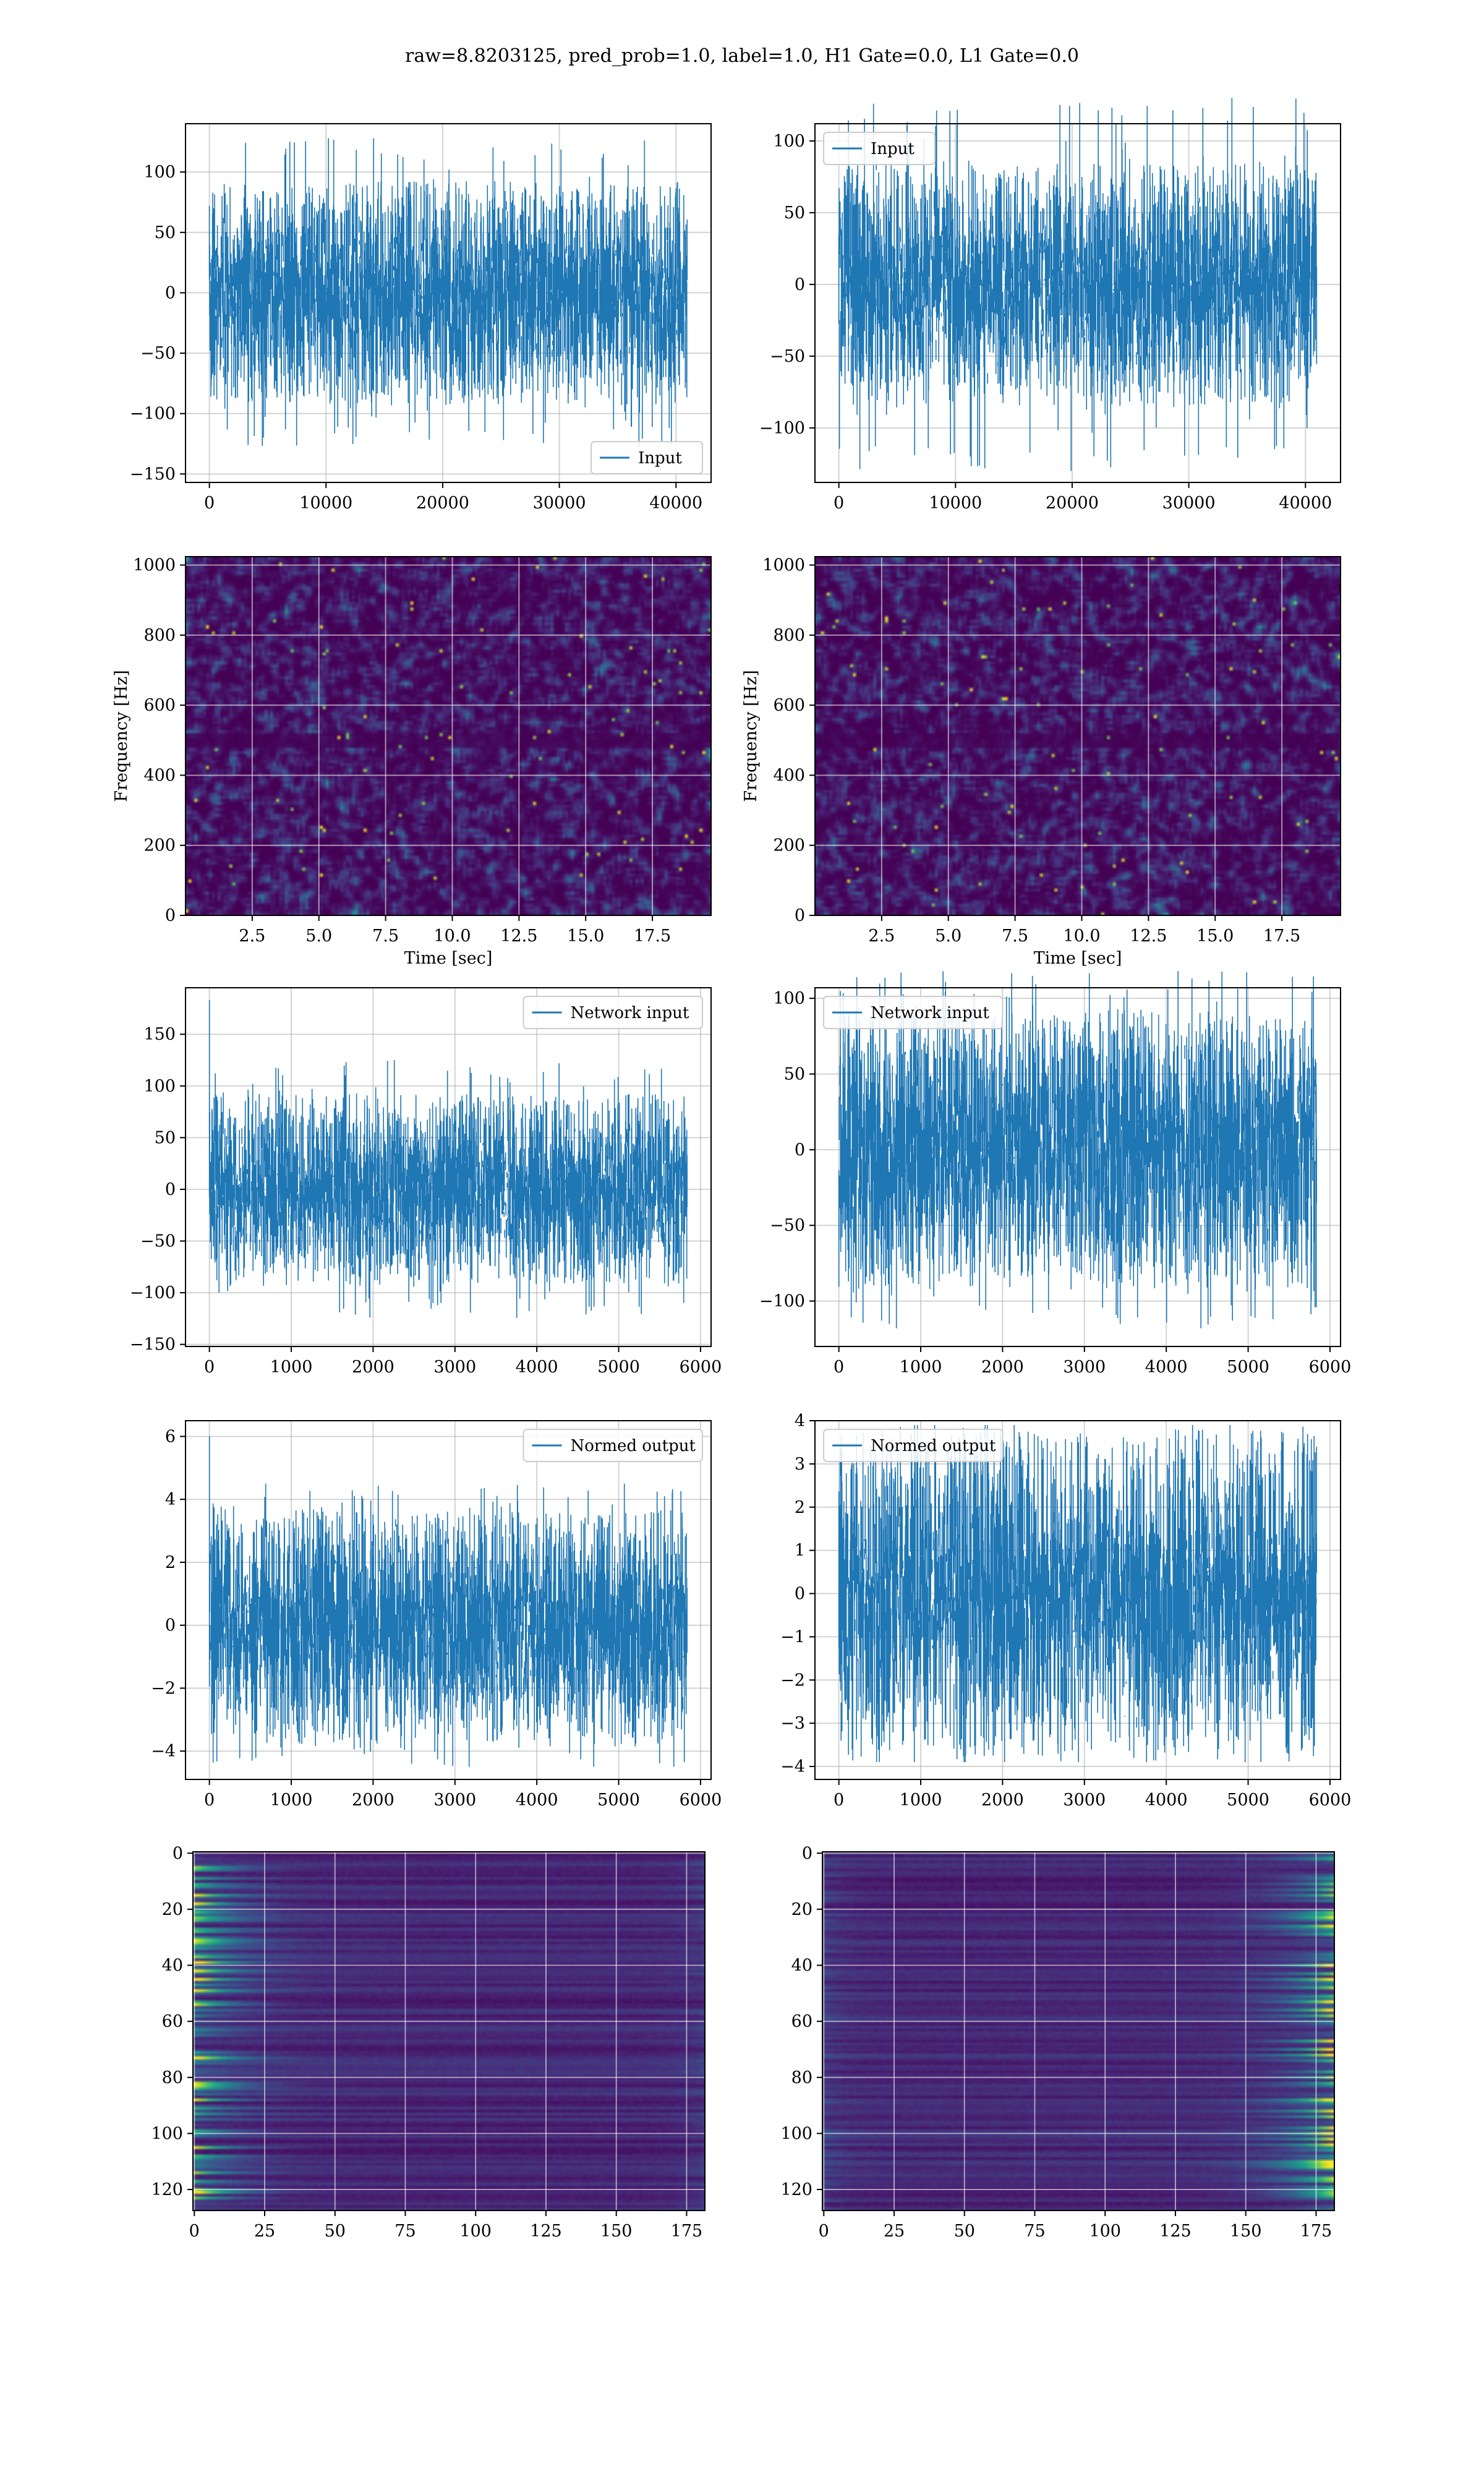 Image resolution: width=1484 pixels, height=2474 pixels. Describe the element at coordinates (792, 1723) in the screenshot. I see `y-tick-label: −3` at that location.